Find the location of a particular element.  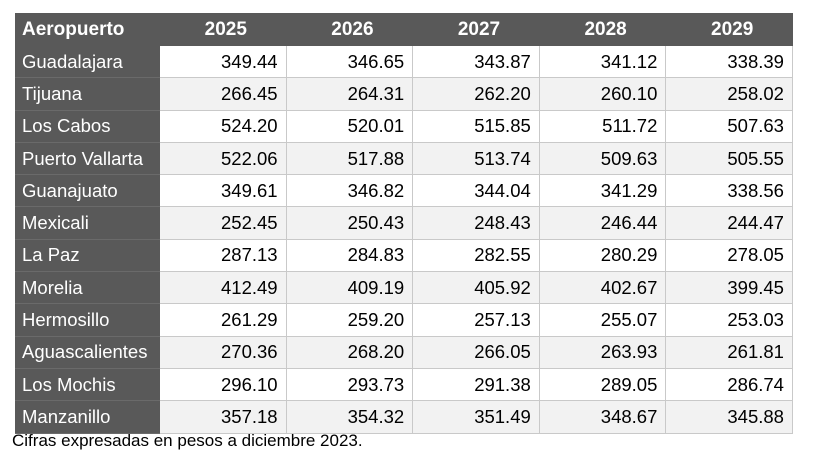

table-cell-value: 505.55 is located at coordinates (729, 158).